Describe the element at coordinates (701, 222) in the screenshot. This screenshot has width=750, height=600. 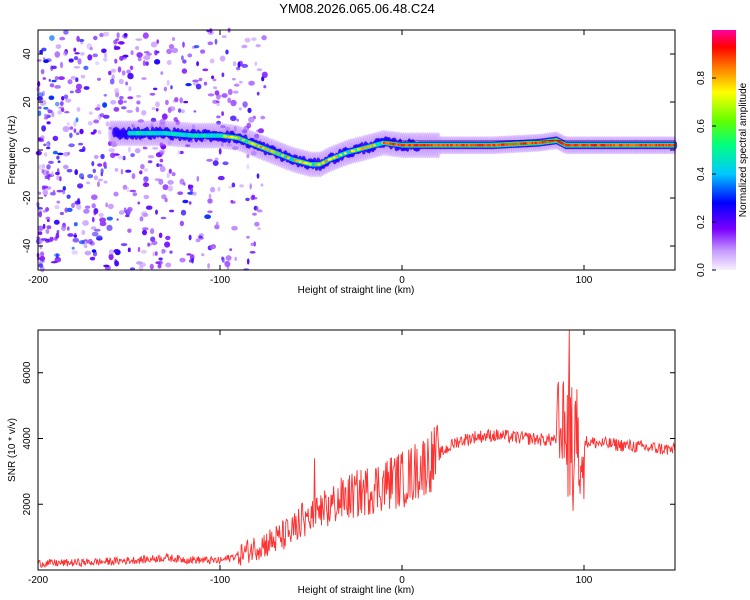
I see `colorbar-tick-label: 0.2` at that location.